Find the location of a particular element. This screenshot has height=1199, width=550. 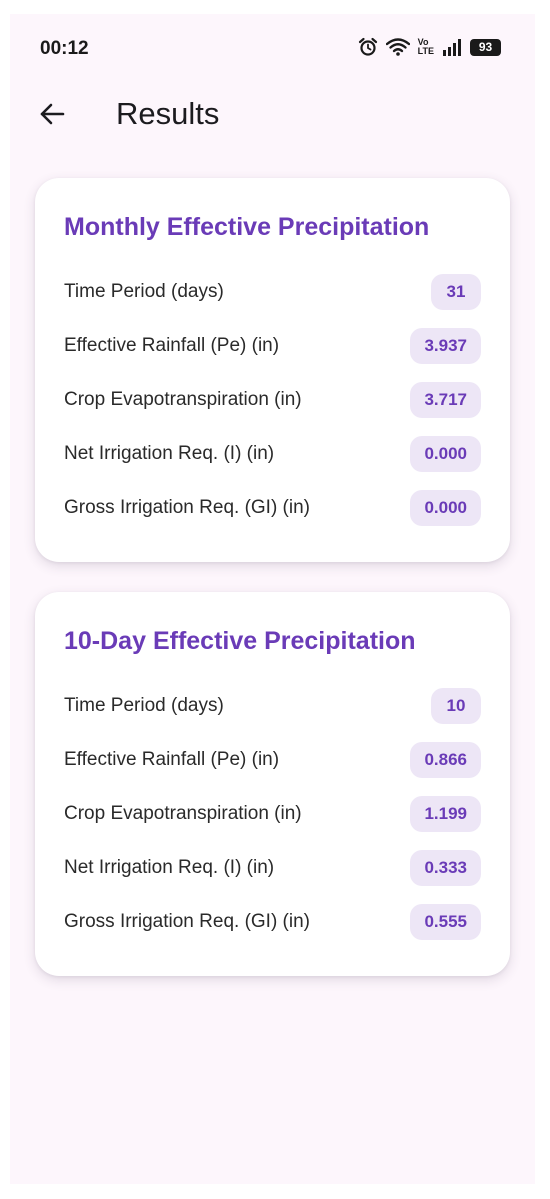

status-time: 00:12 is located at coordinates (64, 48).